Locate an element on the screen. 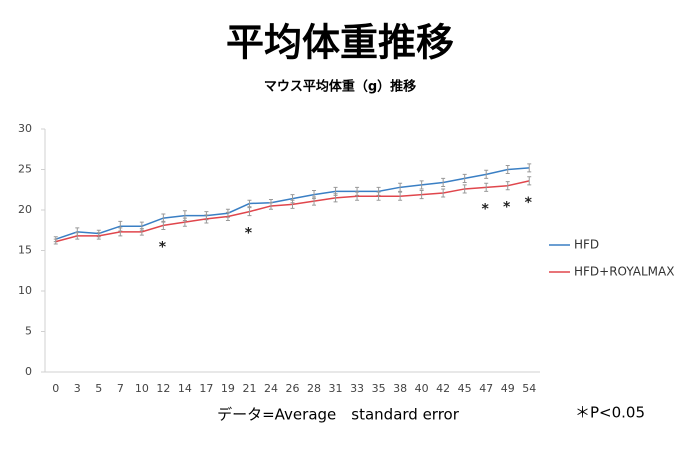 The image size is (699, 456). y-tick-label: 5 is located at coordinates (28, 331).